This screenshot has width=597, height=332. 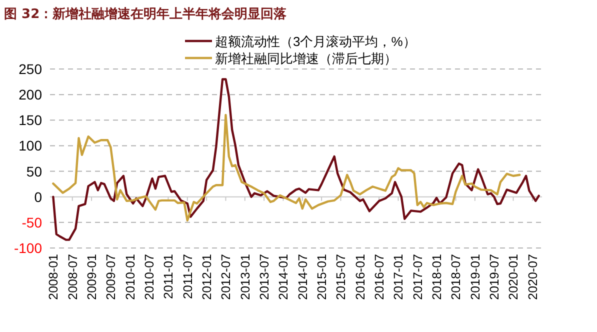 What do you see at coordinates (207, 277) in the screenshot?
I see `x-tick-label: 2012-01` at bounding box center [207, 277].